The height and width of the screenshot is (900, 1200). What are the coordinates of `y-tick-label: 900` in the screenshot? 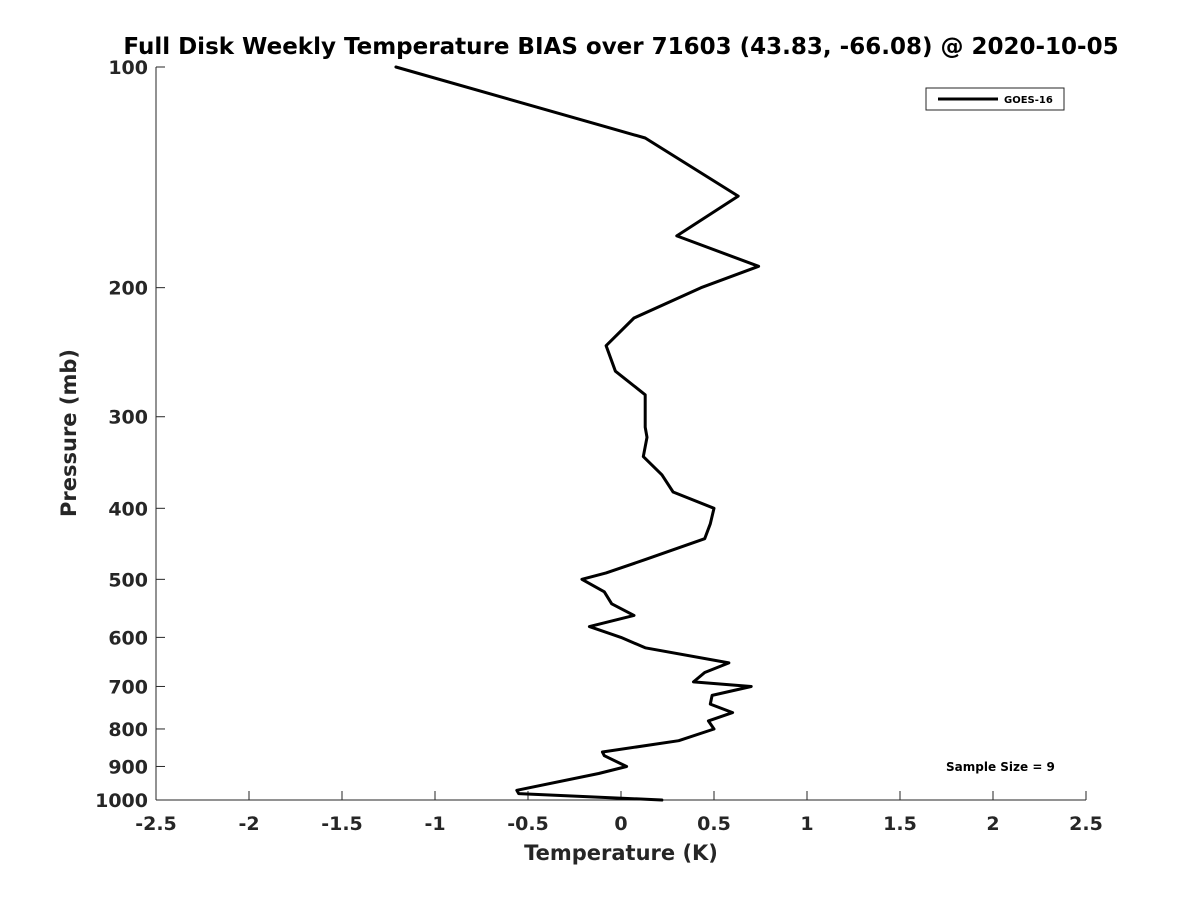 It's located at (128, 767).